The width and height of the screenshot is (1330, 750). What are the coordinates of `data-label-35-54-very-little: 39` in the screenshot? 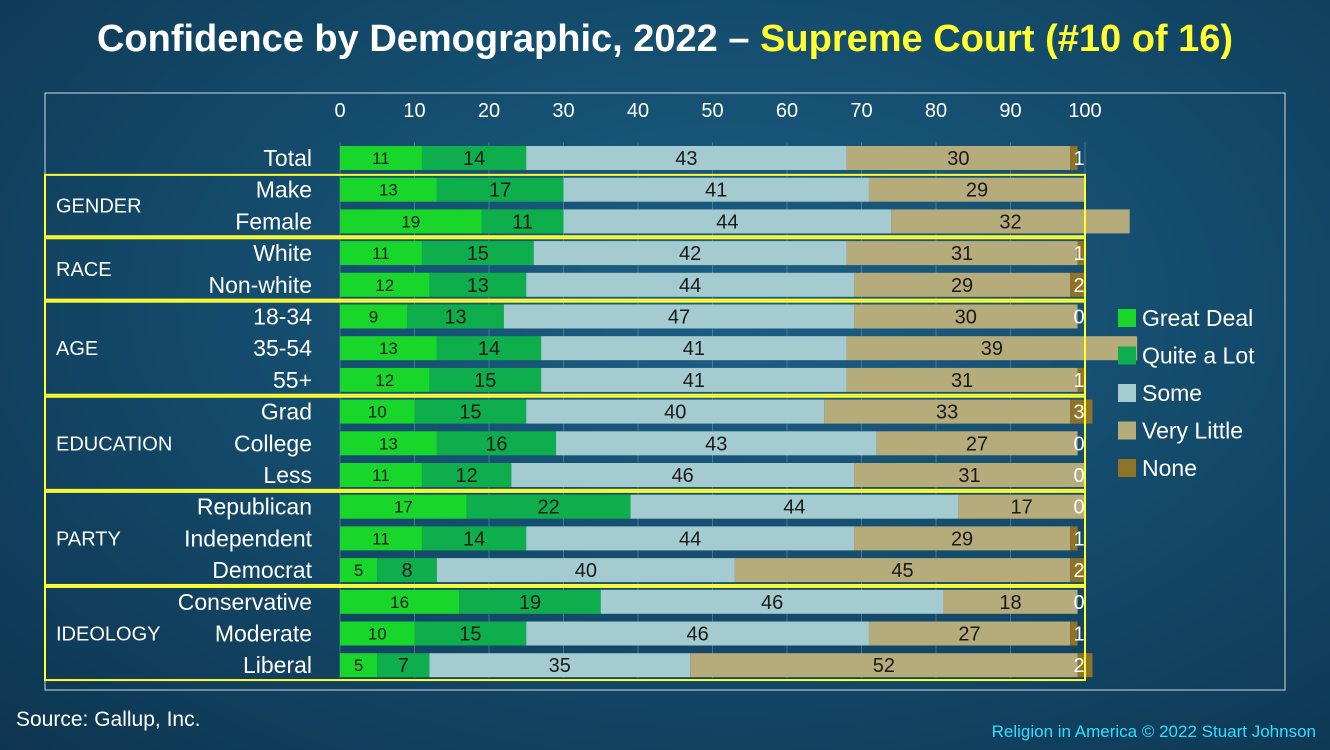 It's located at (992, 349).